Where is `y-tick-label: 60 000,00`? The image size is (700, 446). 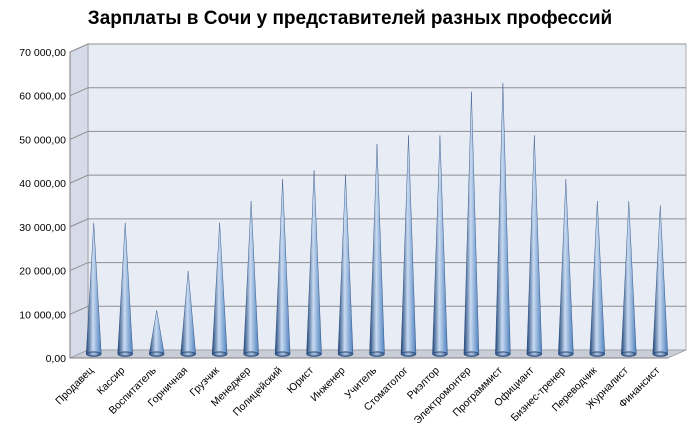
y-tick-label: 60 000,00 is located at coordinates (42, 97).